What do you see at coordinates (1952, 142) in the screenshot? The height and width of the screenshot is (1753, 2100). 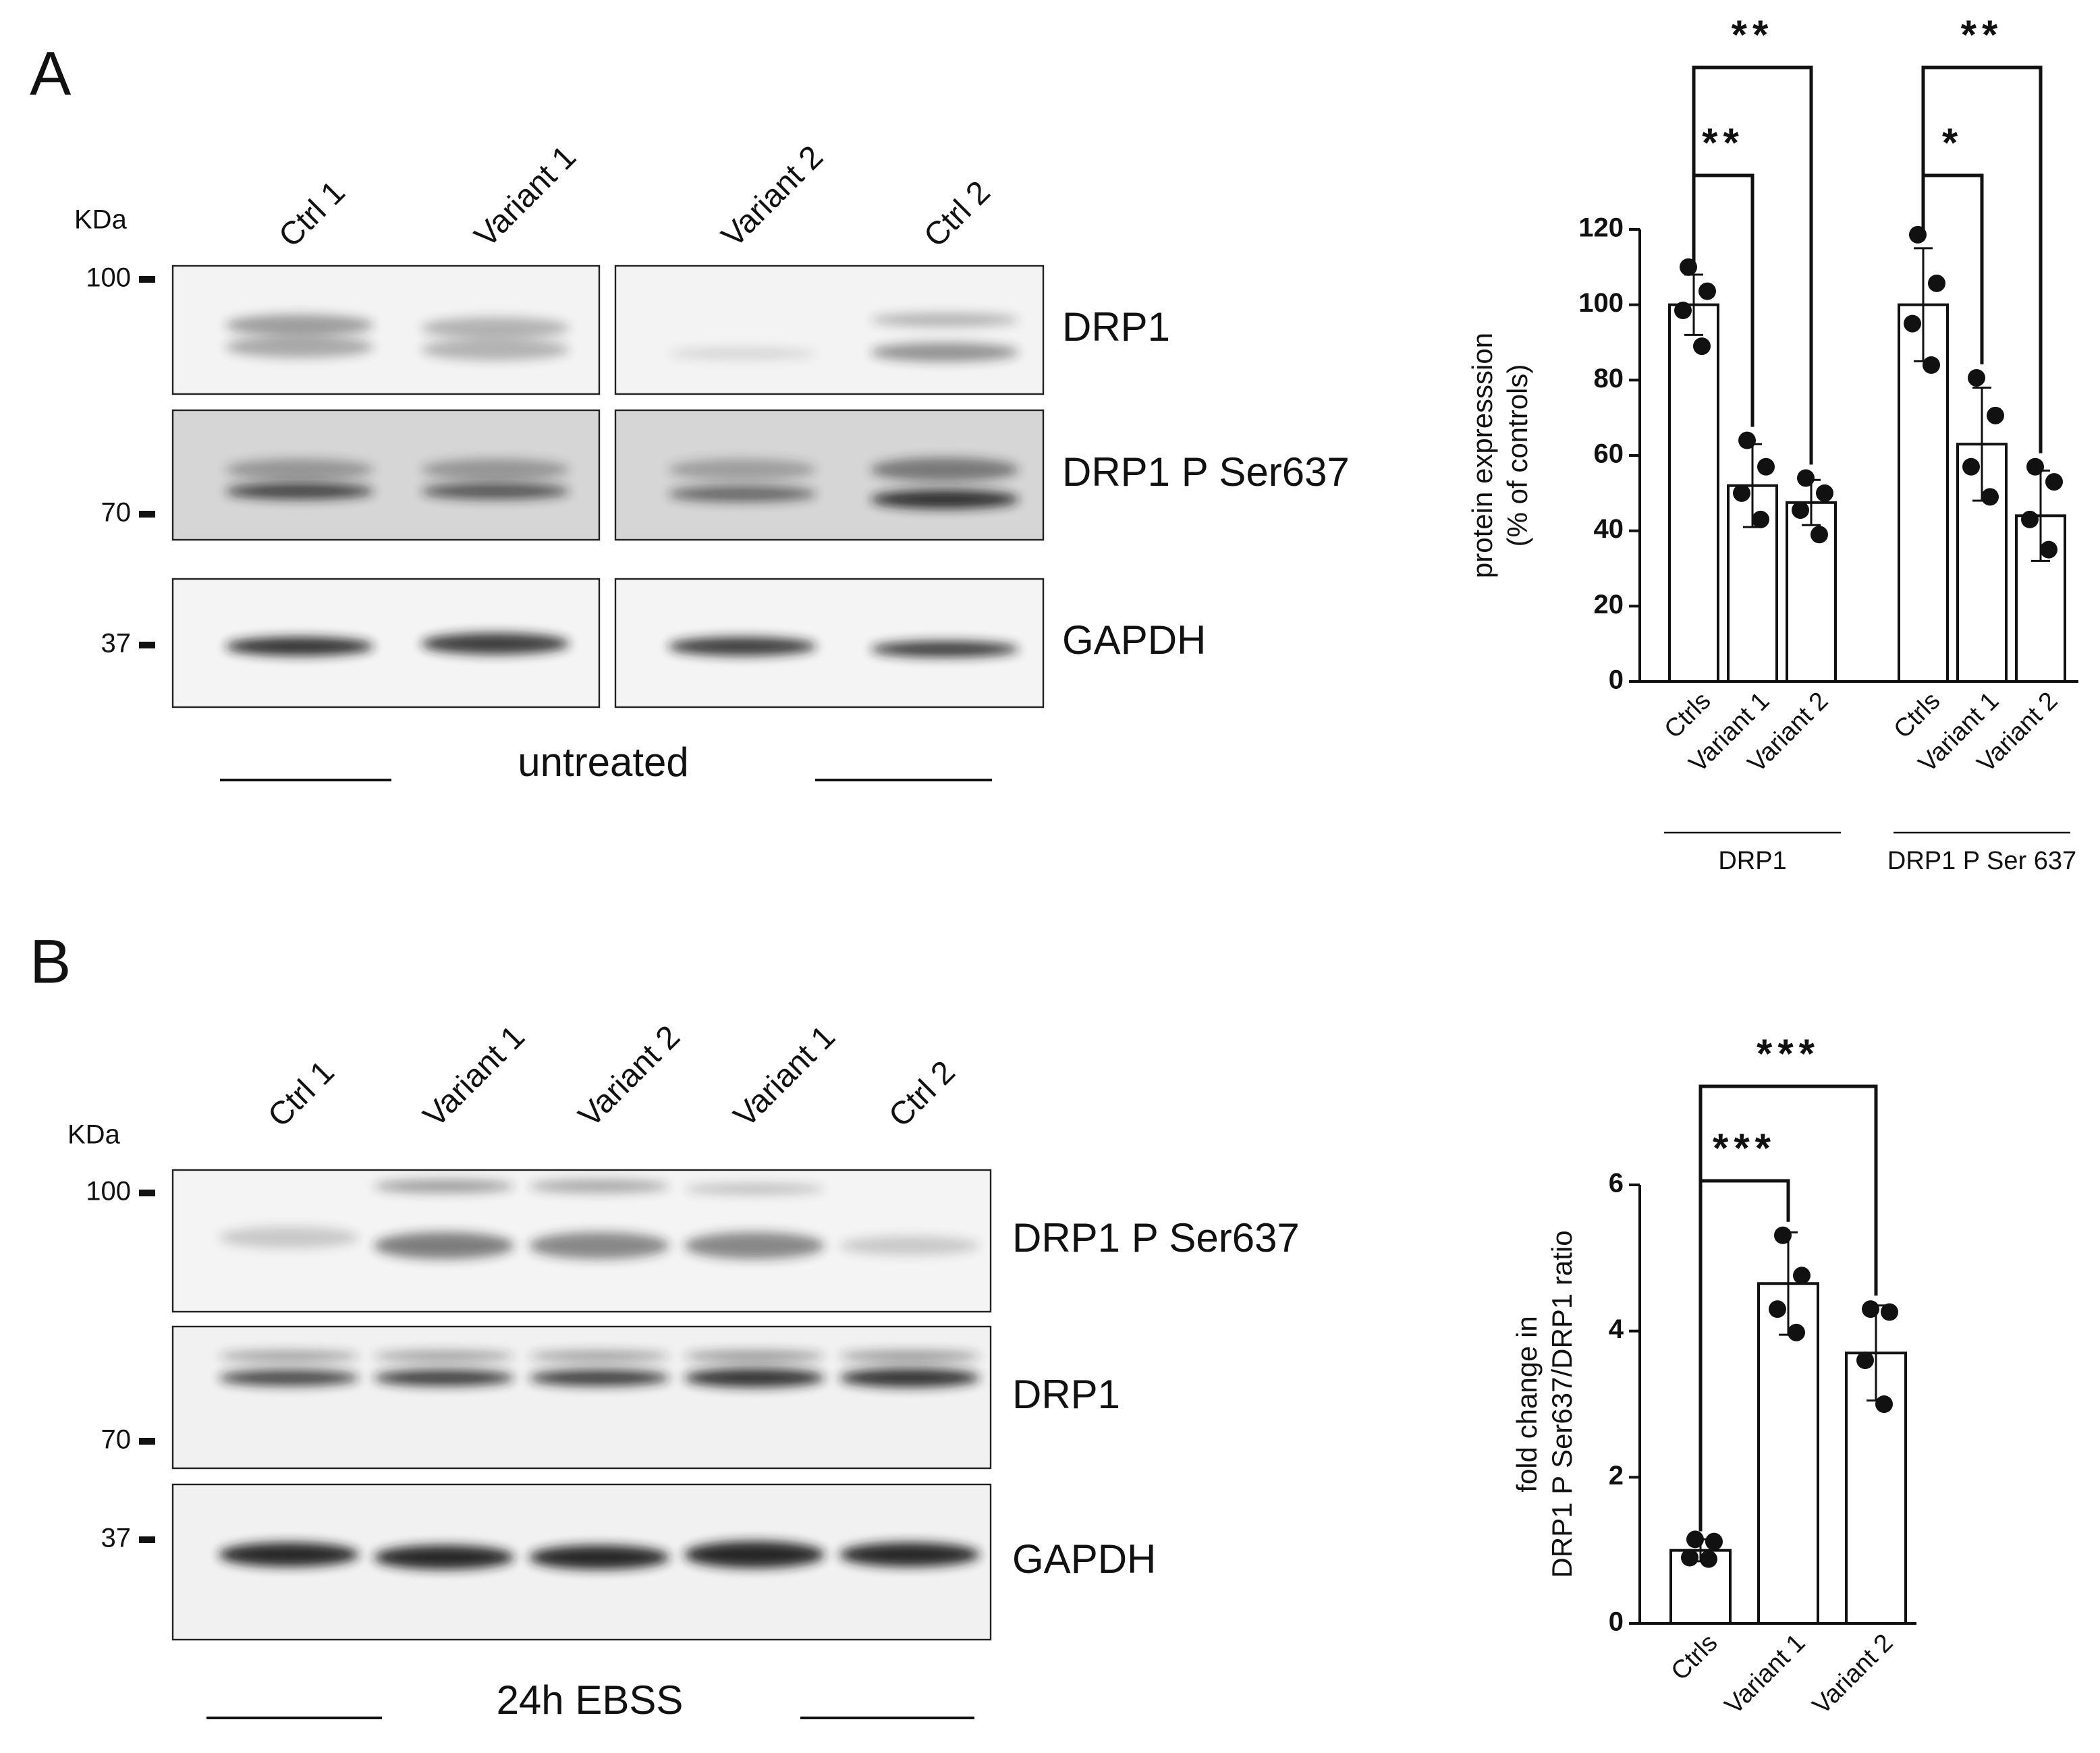 I see `significance-label: *` at bounding box center [1952, 142].